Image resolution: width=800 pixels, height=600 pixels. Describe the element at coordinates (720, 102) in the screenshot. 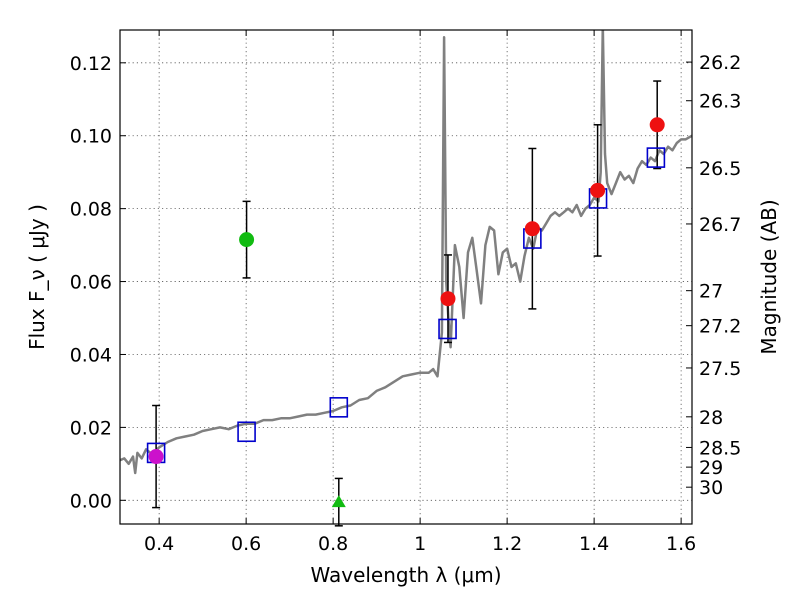

I see `mag-tick-label: 26.3` at that location.